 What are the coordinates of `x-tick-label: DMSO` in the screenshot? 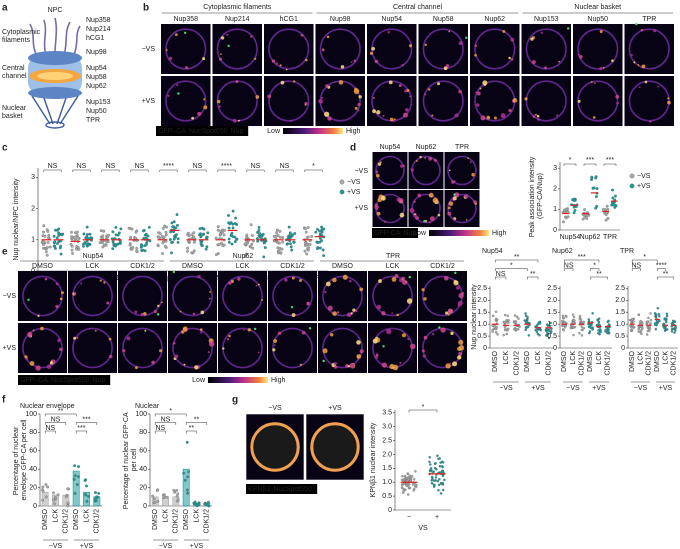 It's located at (155, 519).